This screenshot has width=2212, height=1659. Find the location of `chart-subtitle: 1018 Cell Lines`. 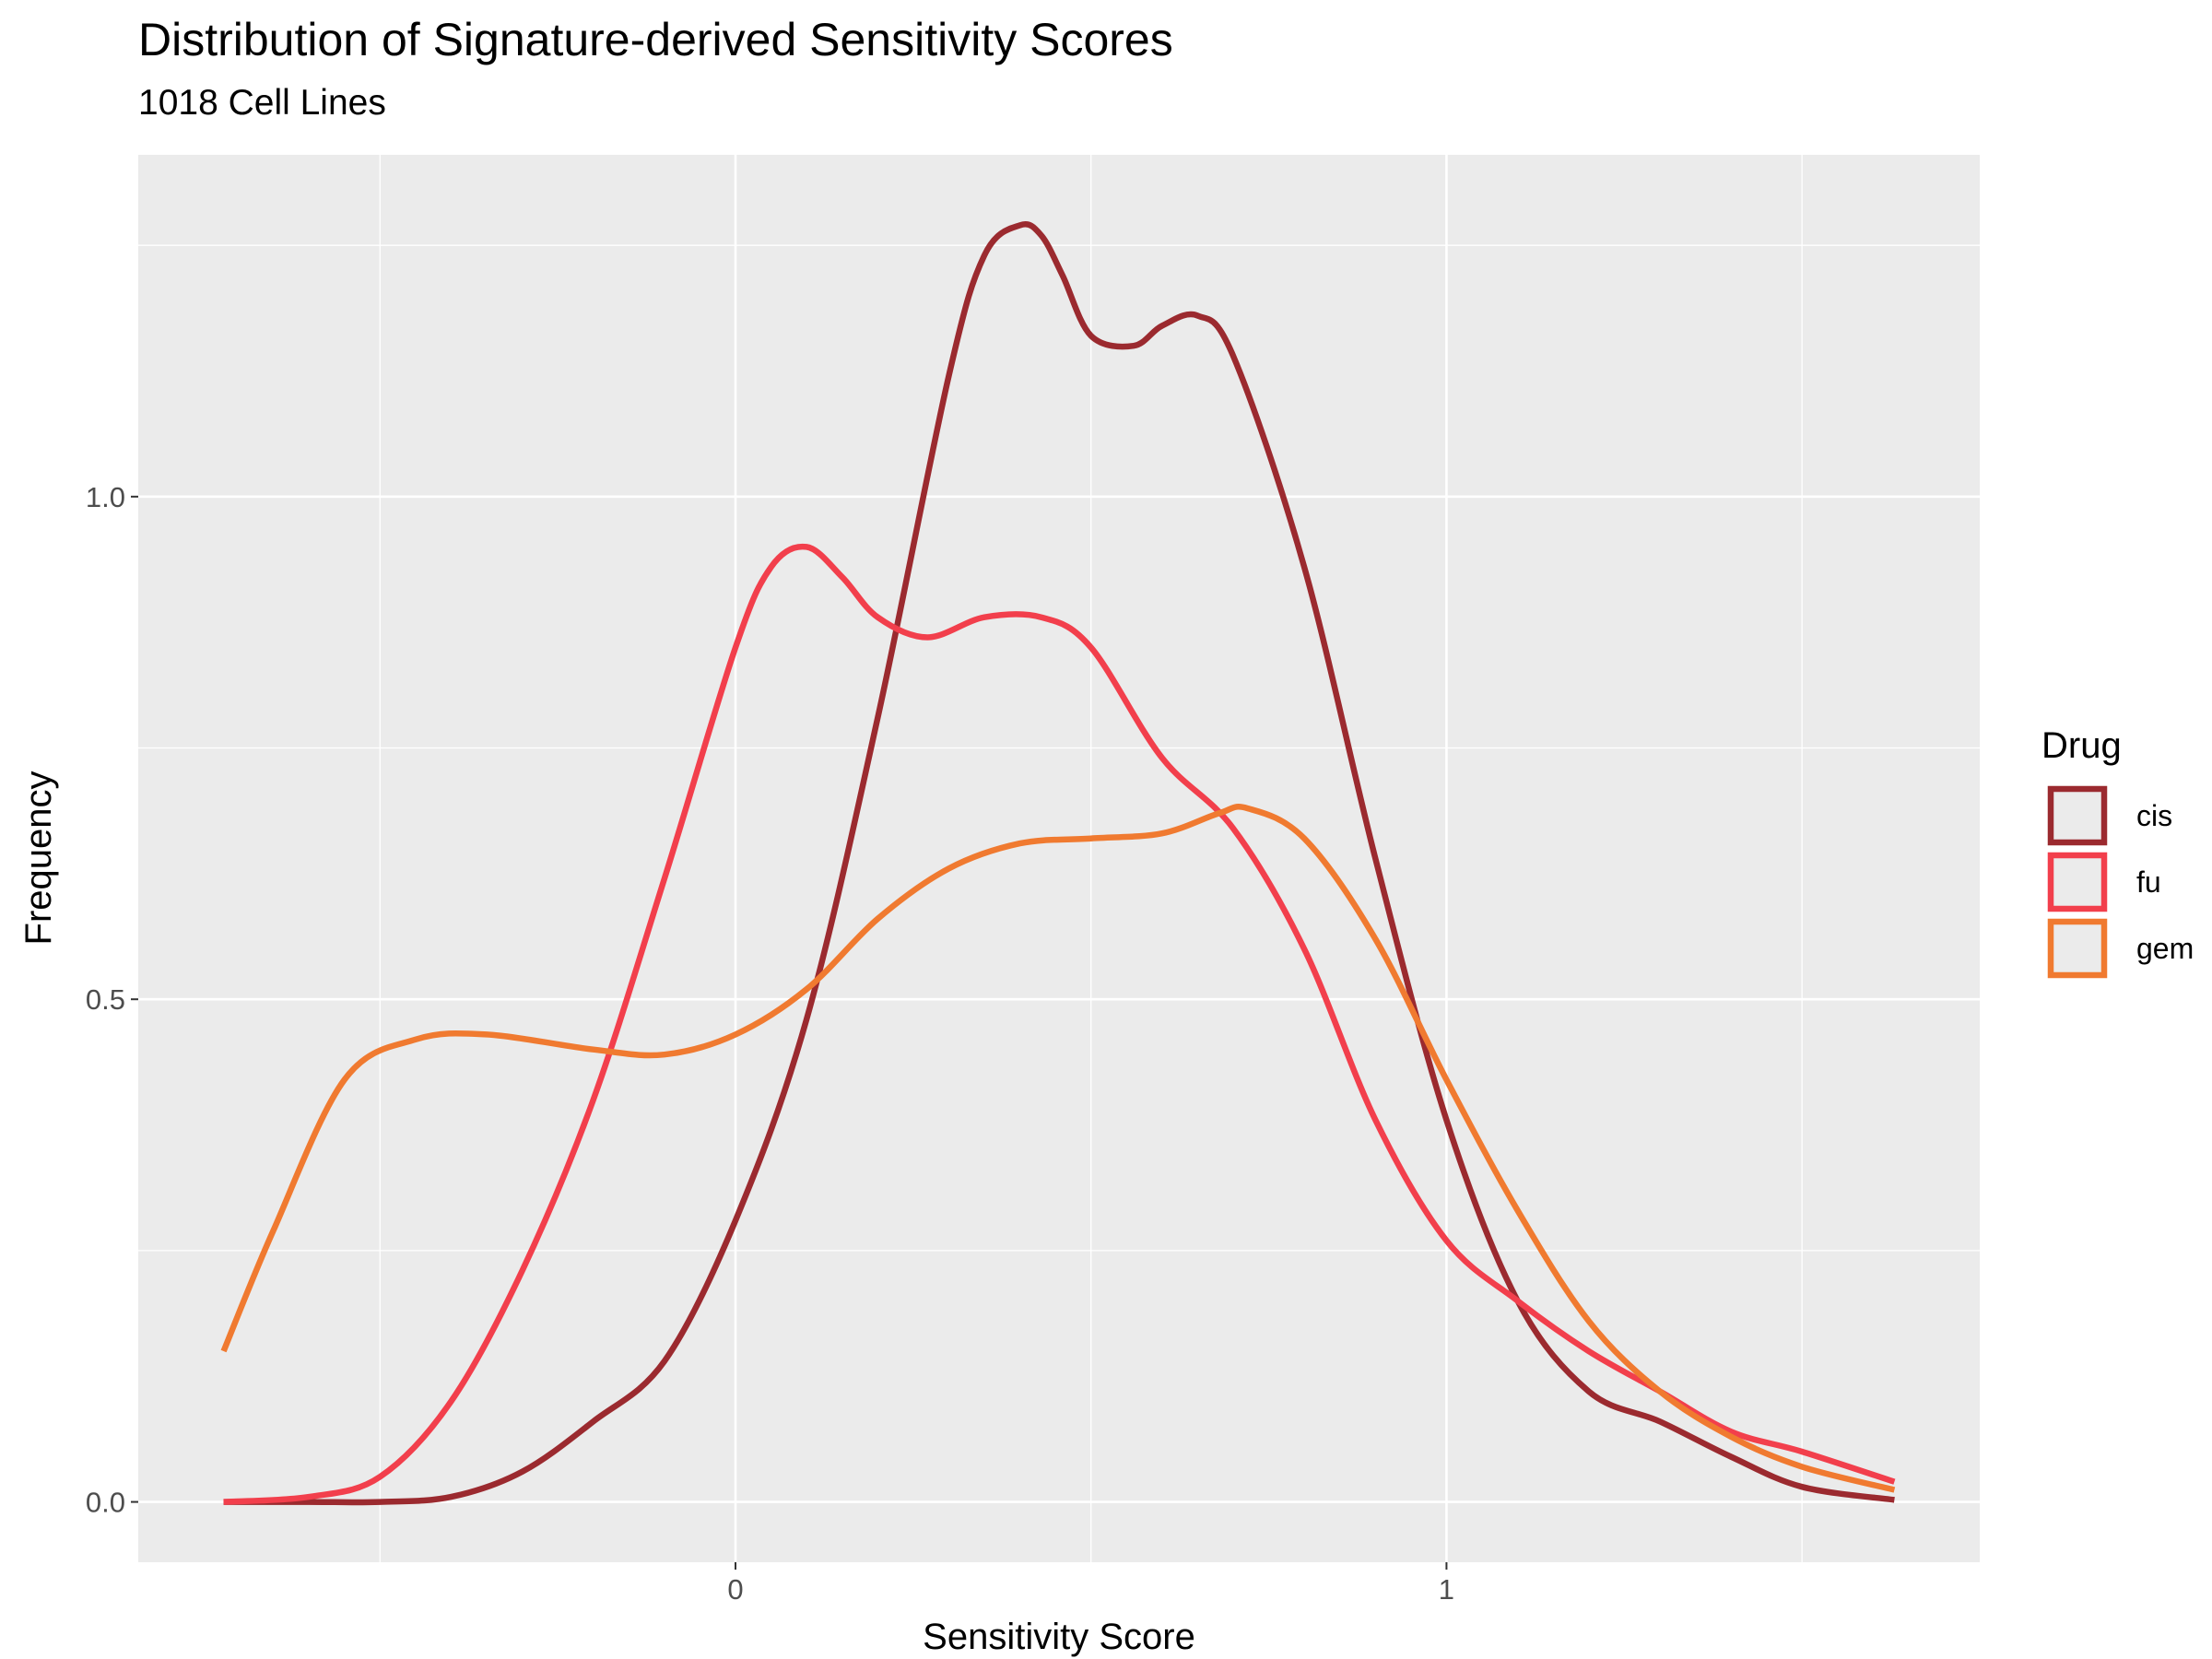

chart-subtitle: 1018 Cell Lines is located at coordinates (262, 103).